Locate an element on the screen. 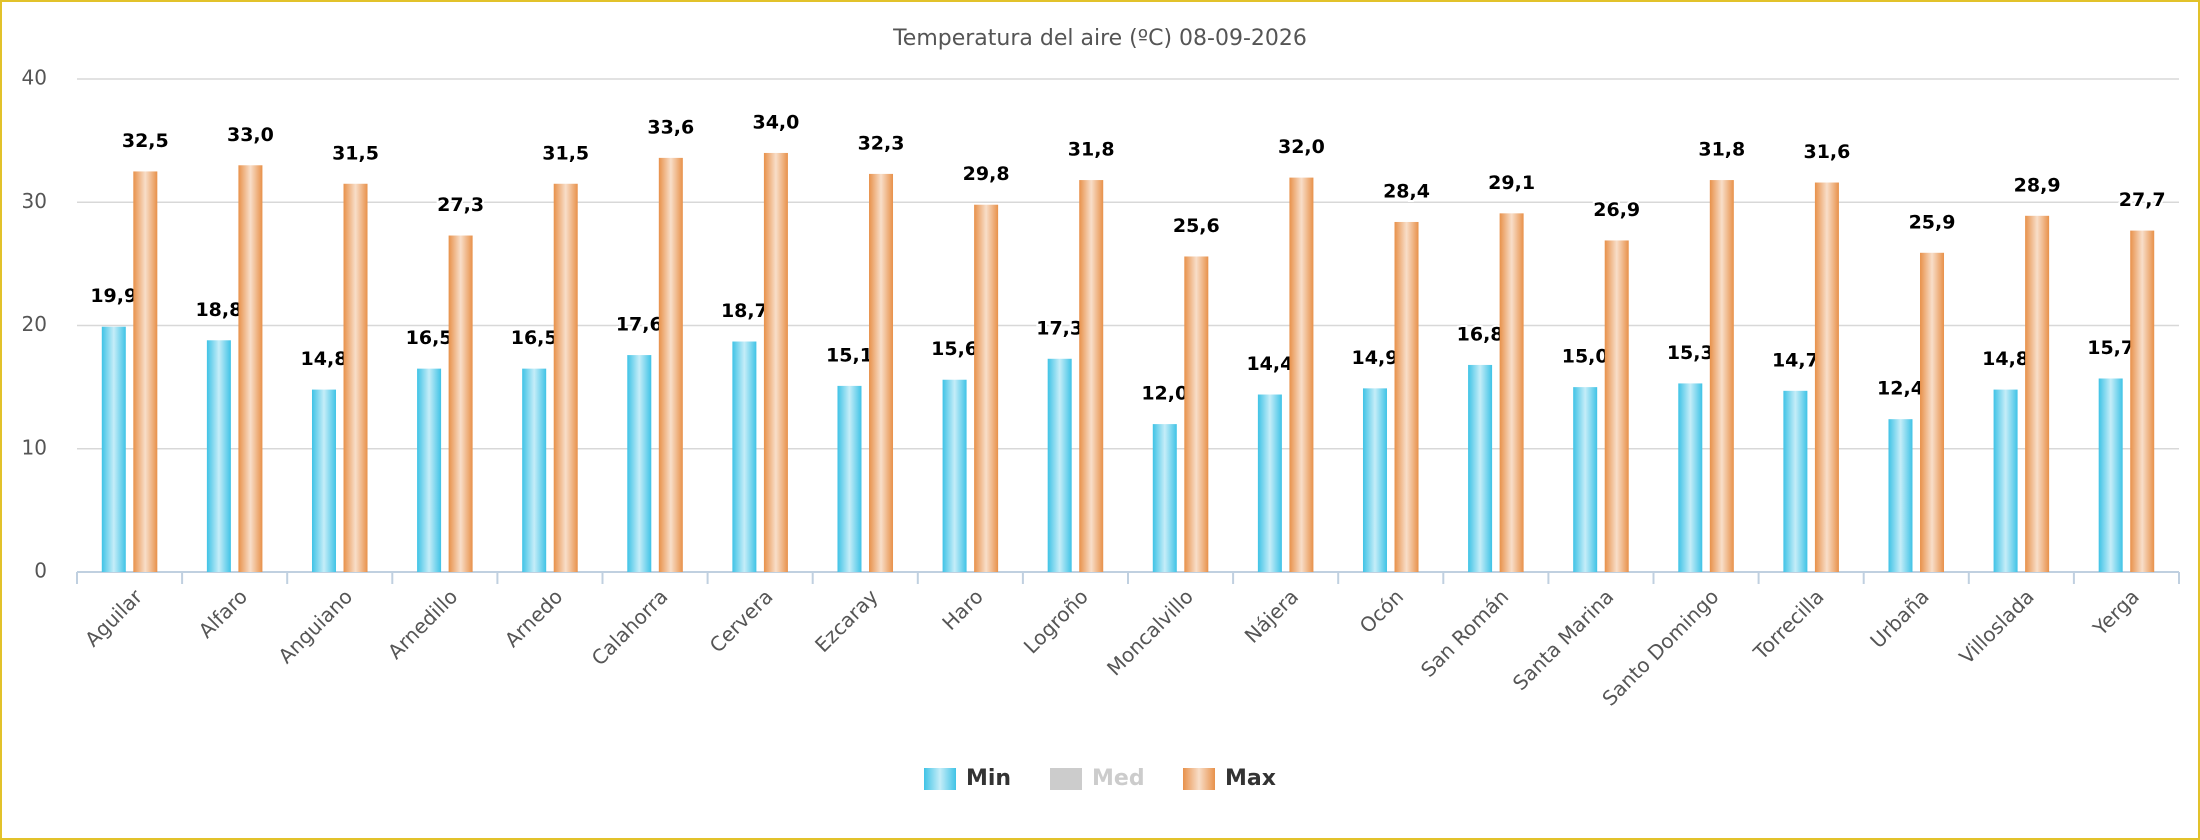 This screenshot has width=2200, height=840. y-tick-label: 20 is located at coordinates (34, 324).